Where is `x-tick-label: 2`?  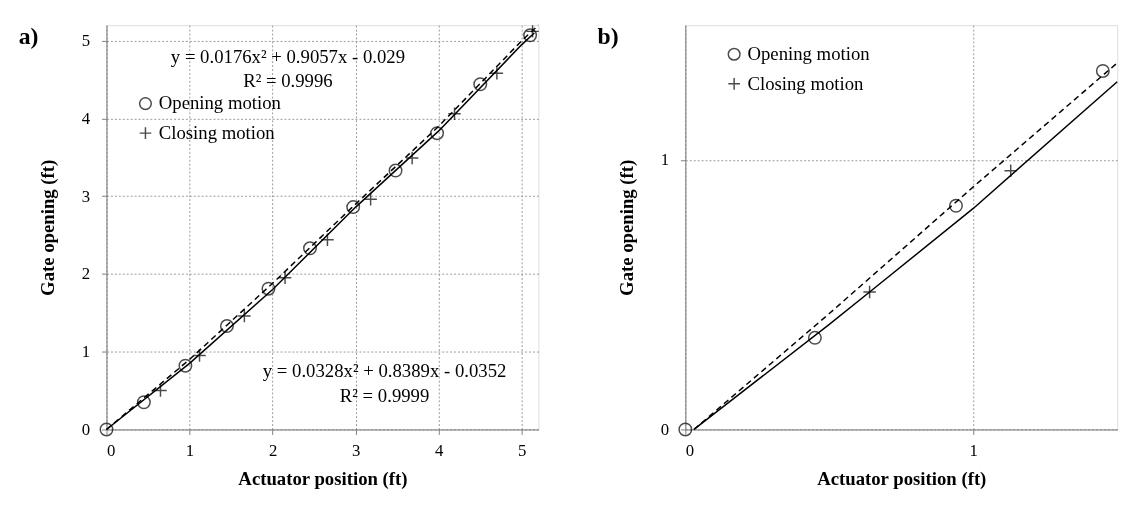 x-tick-label: 2 is located at coordinates (273, 450).